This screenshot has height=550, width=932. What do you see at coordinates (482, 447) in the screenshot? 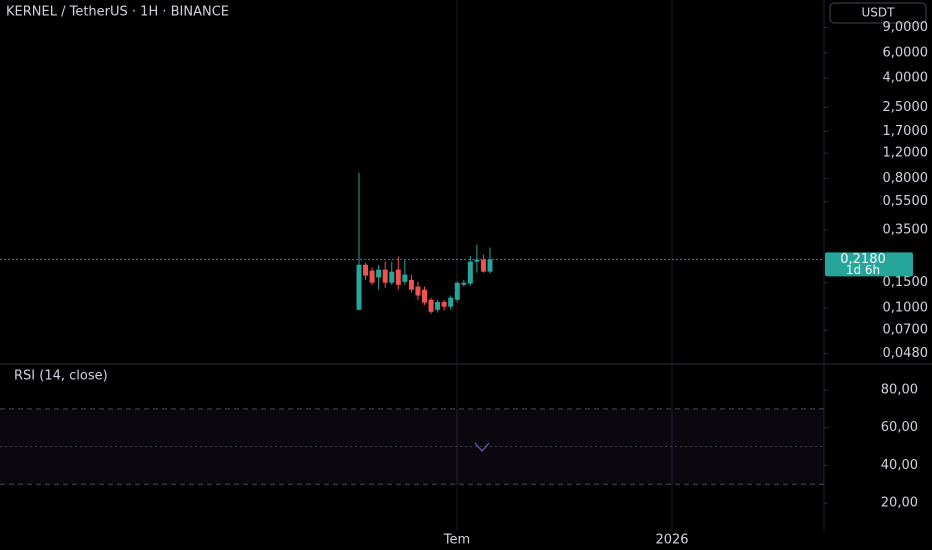
I see `rsi-marker` at bounding box center [482, 447].